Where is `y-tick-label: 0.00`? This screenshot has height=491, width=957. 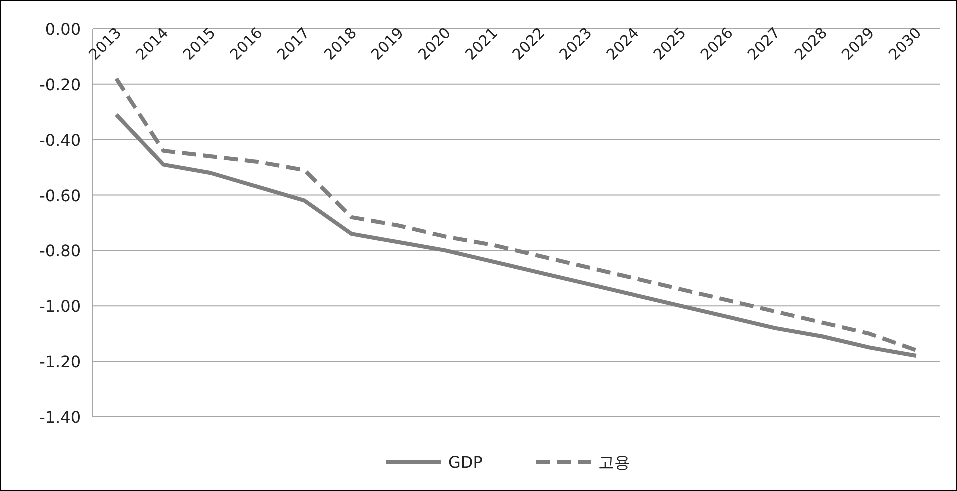
y-tick-label: 0.00 is located at coordinates (63, 29).